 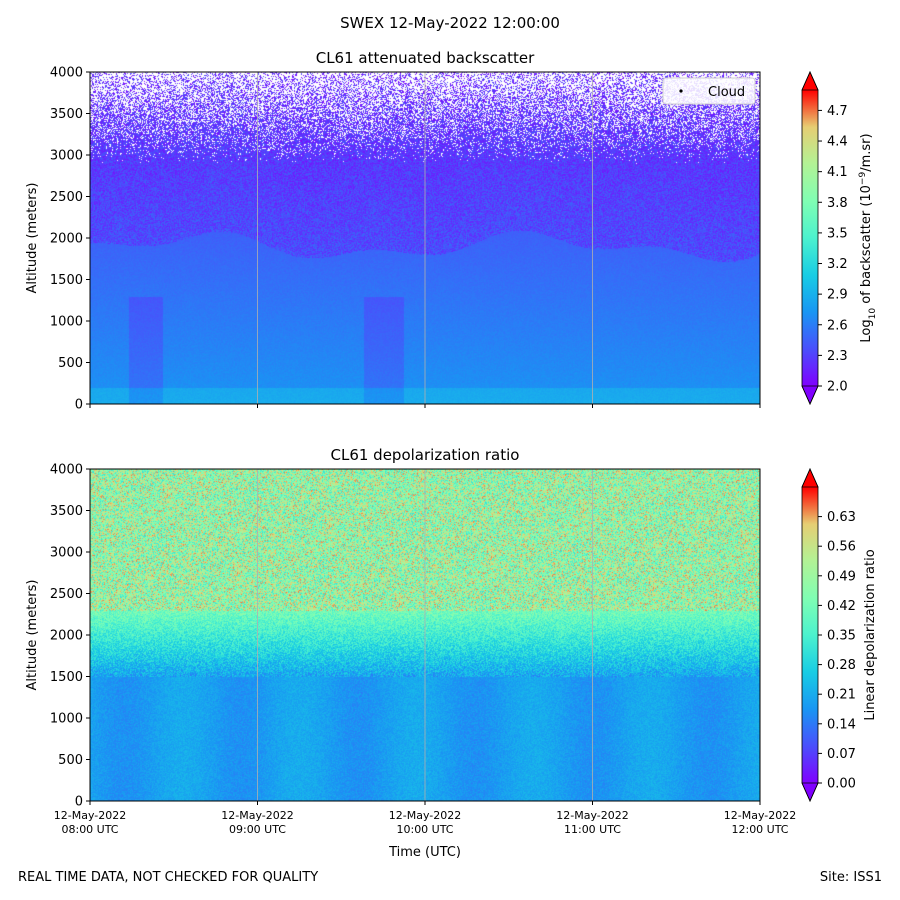 What do you see at coordinates (66, 114) in the screenshot?
I see `backscatter-ytick-label: 3500` at bounding box center [66, 114].